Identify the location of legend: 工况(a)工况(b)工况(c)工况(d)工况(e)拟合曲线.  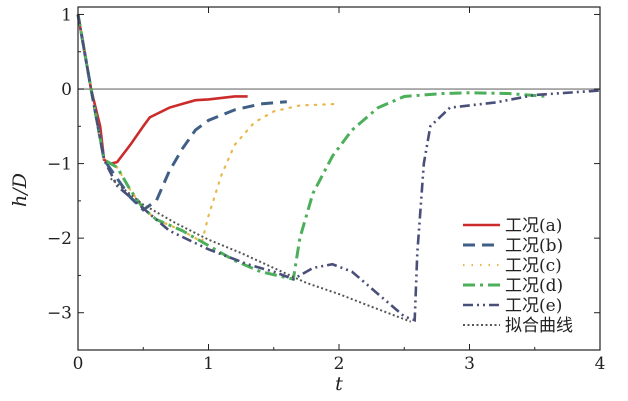
(518, 276).